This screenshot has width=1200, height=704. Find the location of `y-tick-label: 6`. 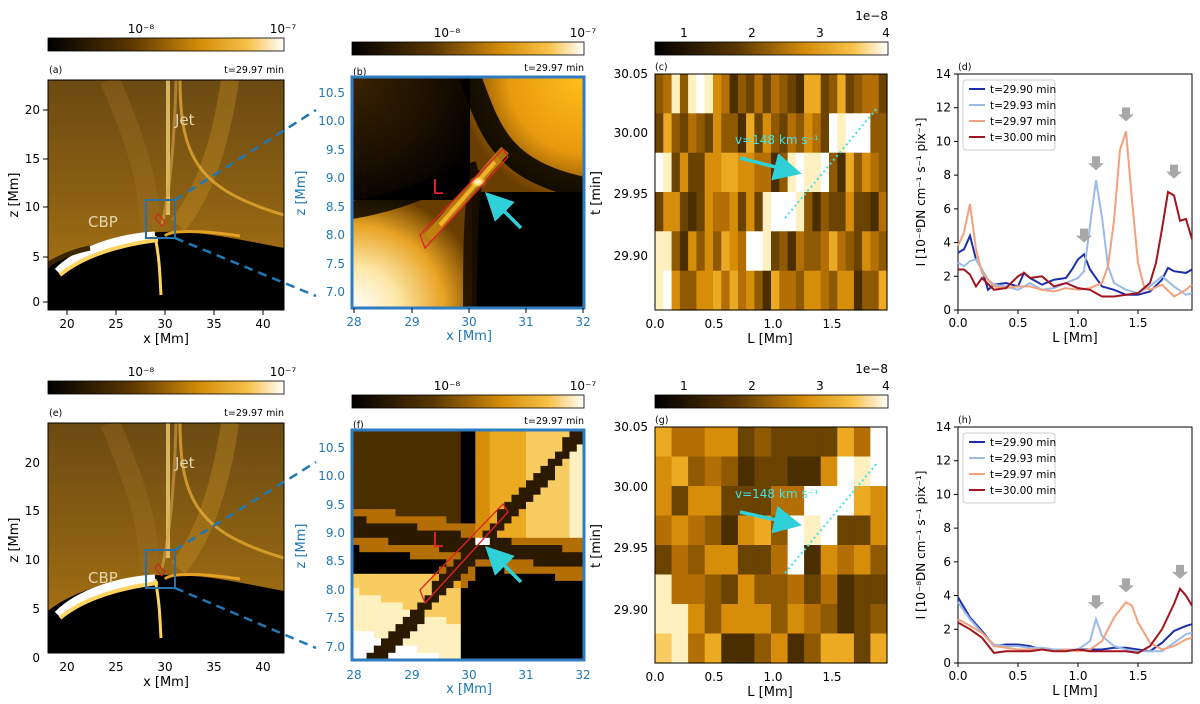

y-tick-label: 6 is located at coordinates (947, 209).